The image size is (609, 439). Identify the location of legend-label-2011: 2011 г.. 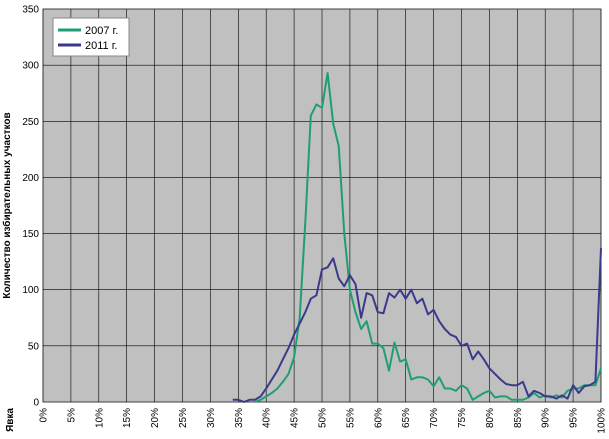
(101, 46).